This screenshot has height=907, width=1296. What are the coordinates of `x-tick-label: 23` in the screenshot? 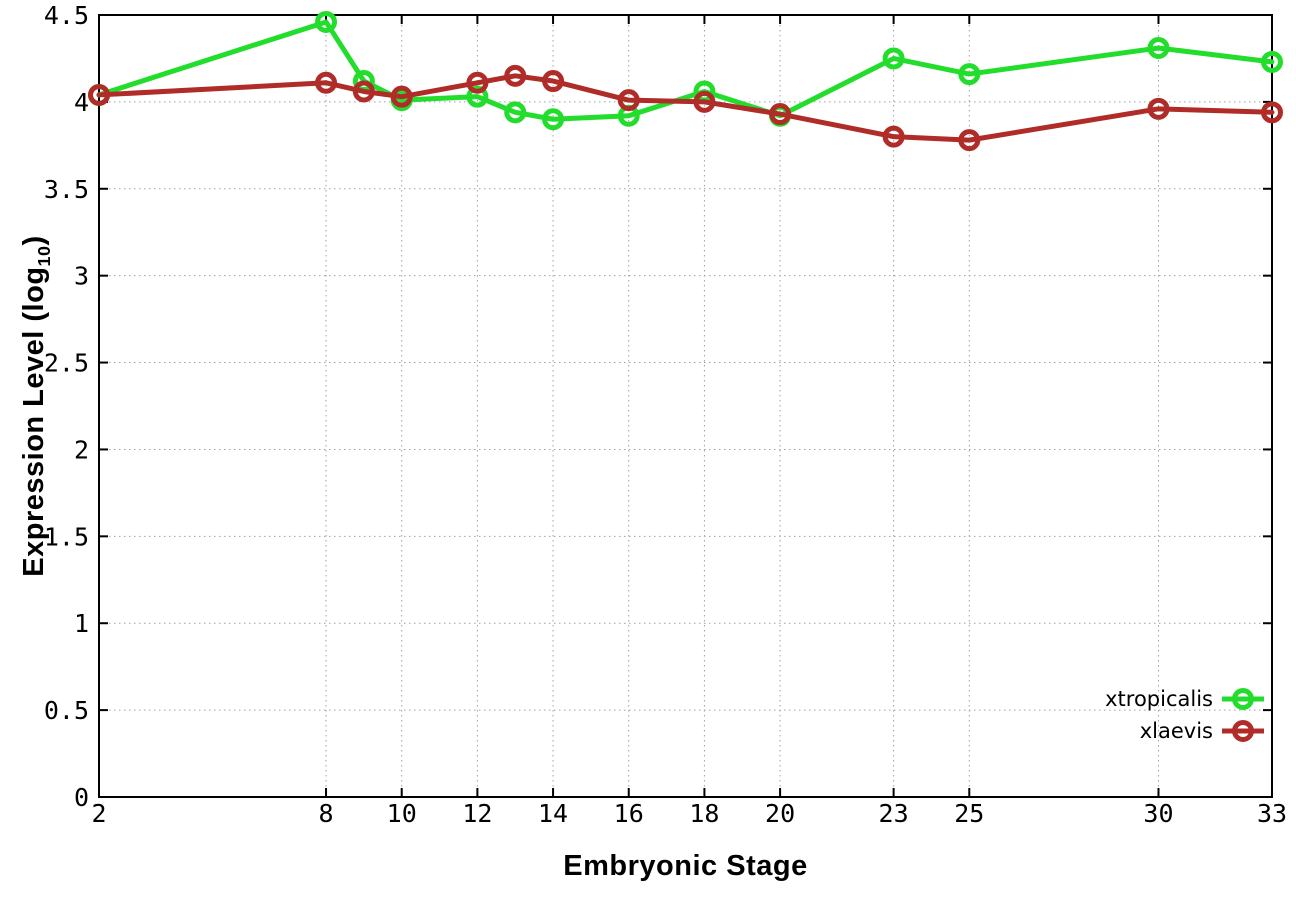 It's located at (894, 813).